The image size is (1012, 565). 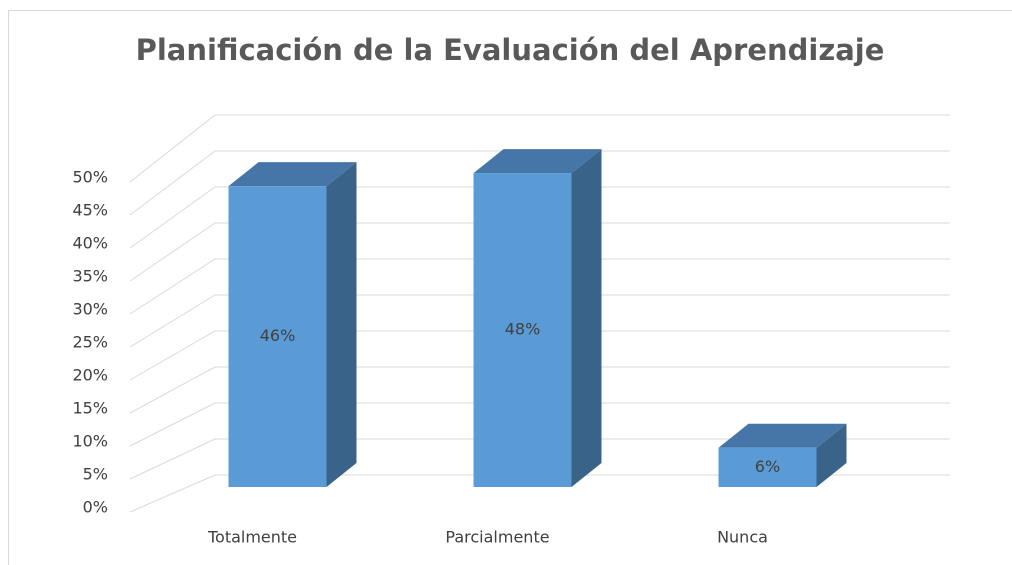 What do you see at coordinates (95, 474) in the screenshot?
I see `y-tick-label: 5%` at bounding box center [95, 474].